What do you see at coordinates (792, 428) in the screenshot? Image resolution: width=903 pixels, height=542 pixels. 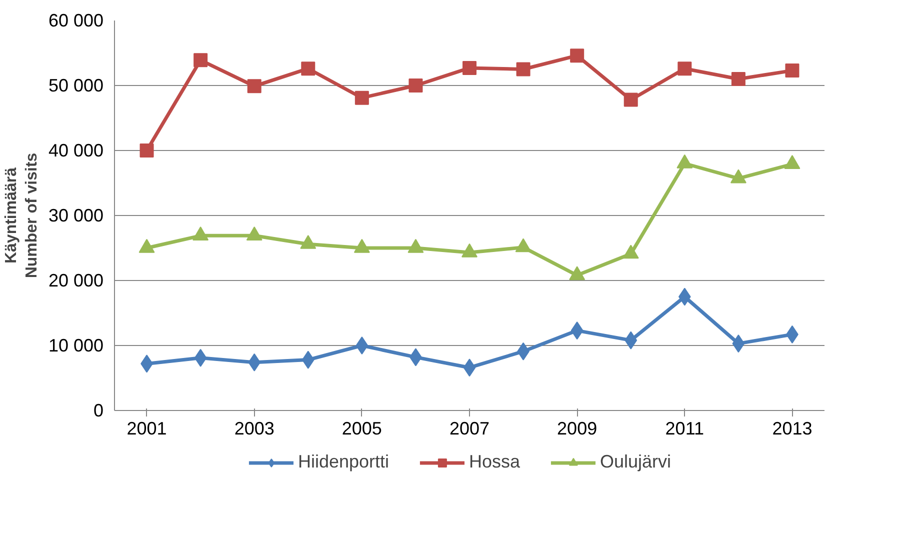 I see `x-tick-label: 2013` at bounding box center [792, 428].